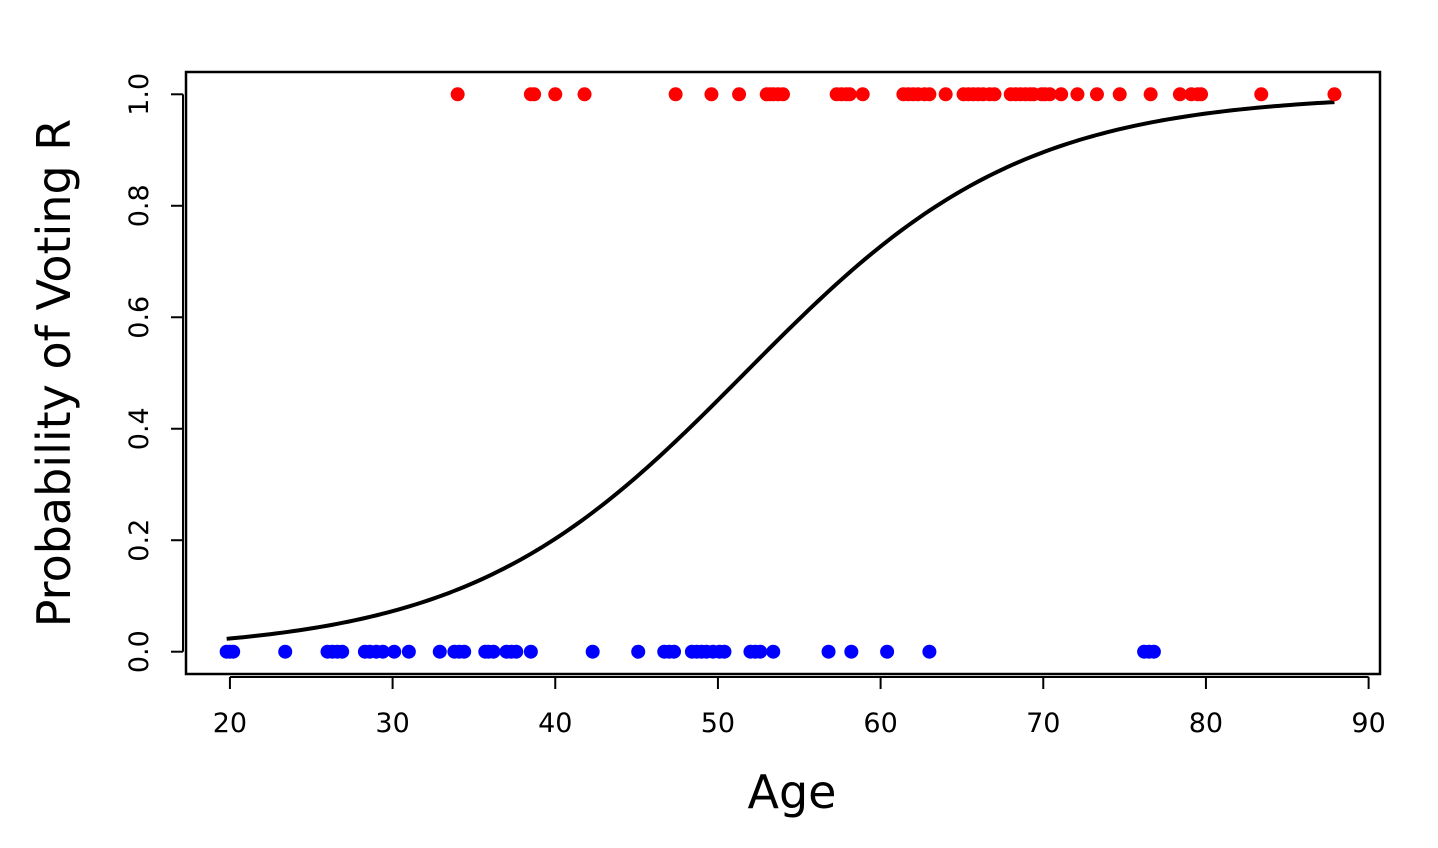 The height and width of the screenshot is (848, 1438). What do you see at coordinates (139, 205) in the screenshot?
I see `y-tick-label: 0.8` at bounding box center [139, 205].